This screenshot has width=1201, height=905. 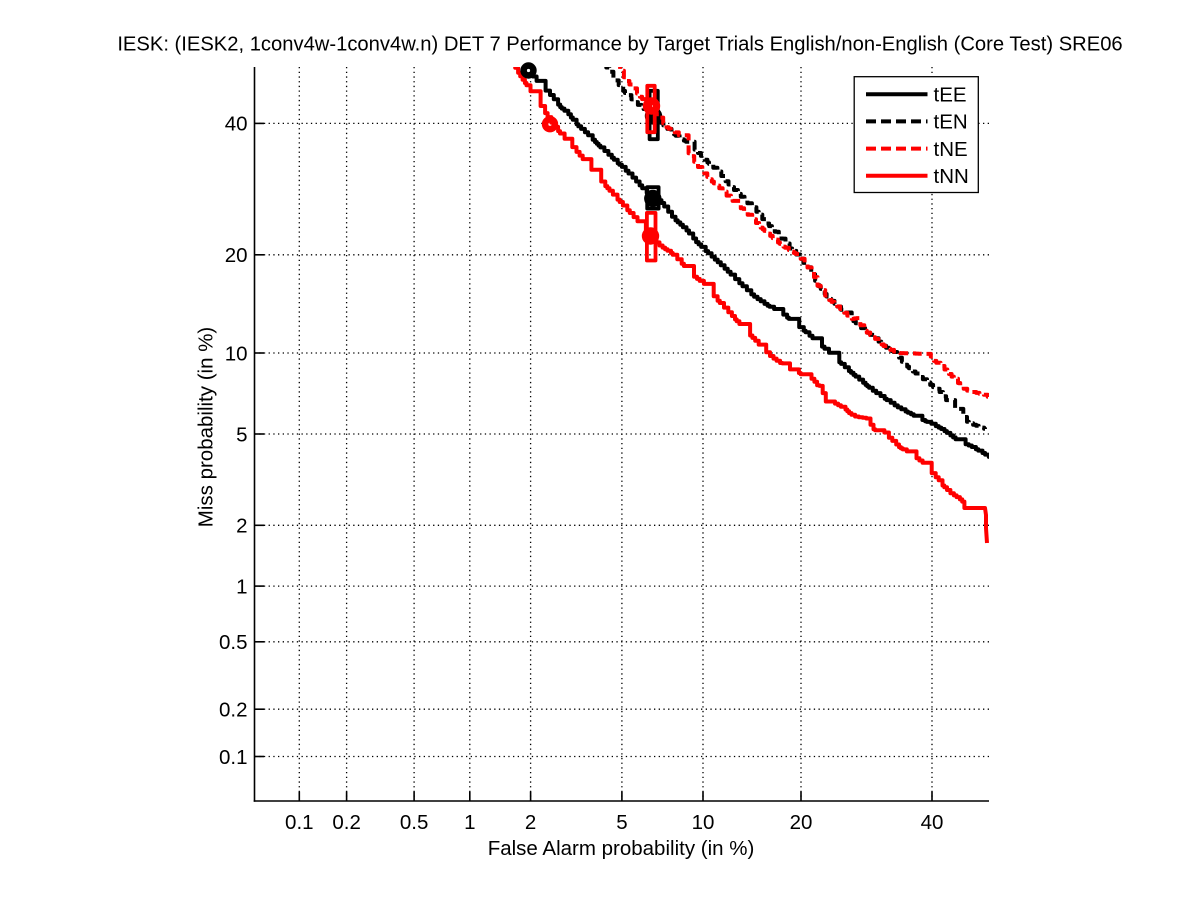 What do you see at coordinates (950, 95) in the screenshot?
I see `svg-text: tEE` at bounding box center [950, 95].